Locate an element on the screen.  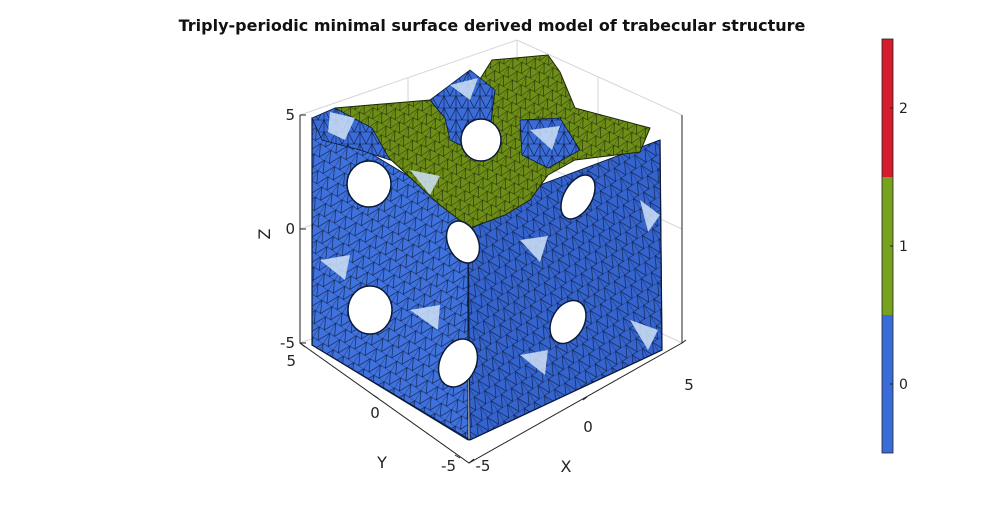
y-tick-label: 5 is located at coordinates (291, 361).